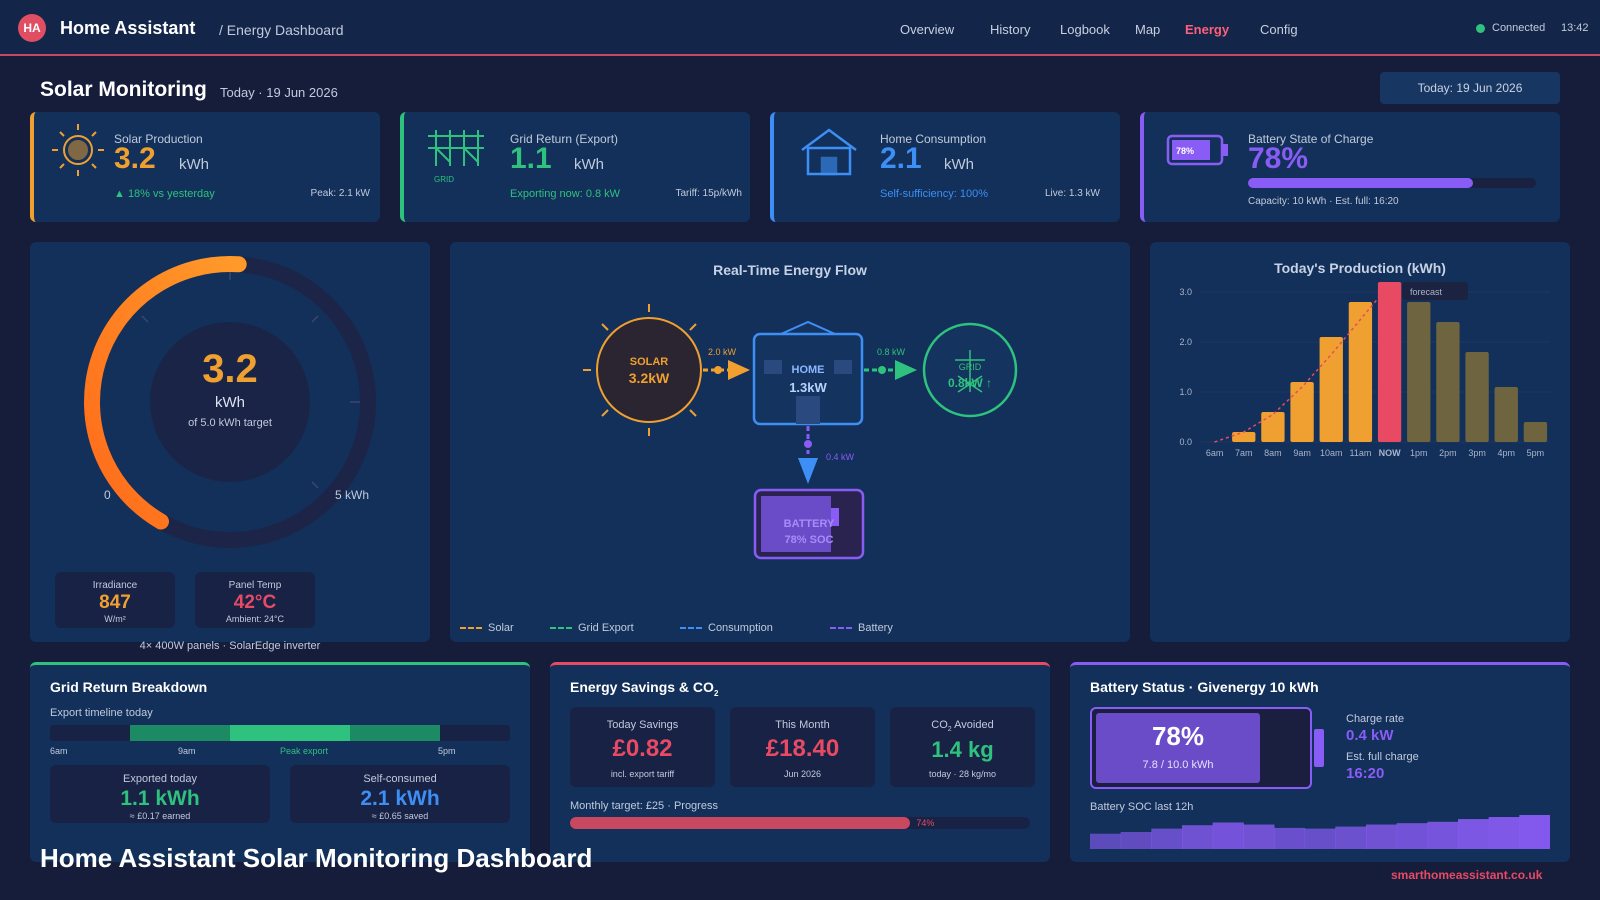 The image size is (1600, 900). What do you see at coordinates (194, 164) in the screenshot?
I see `solar-production-unit: kWh` at bounding box center [194, 164].